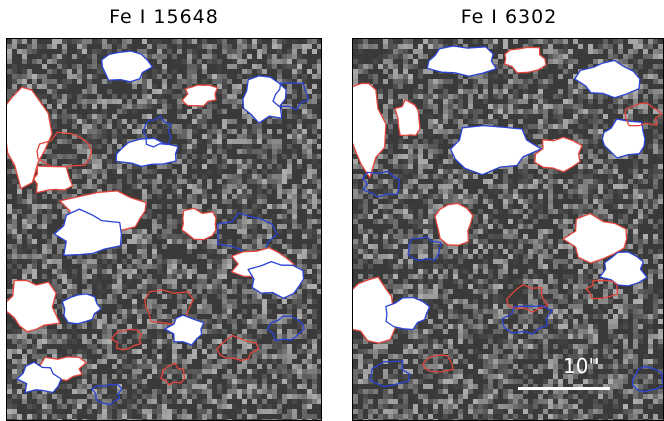  I want to click on panel-title-fe-6302: Fe I 6302, so click(509, 17).